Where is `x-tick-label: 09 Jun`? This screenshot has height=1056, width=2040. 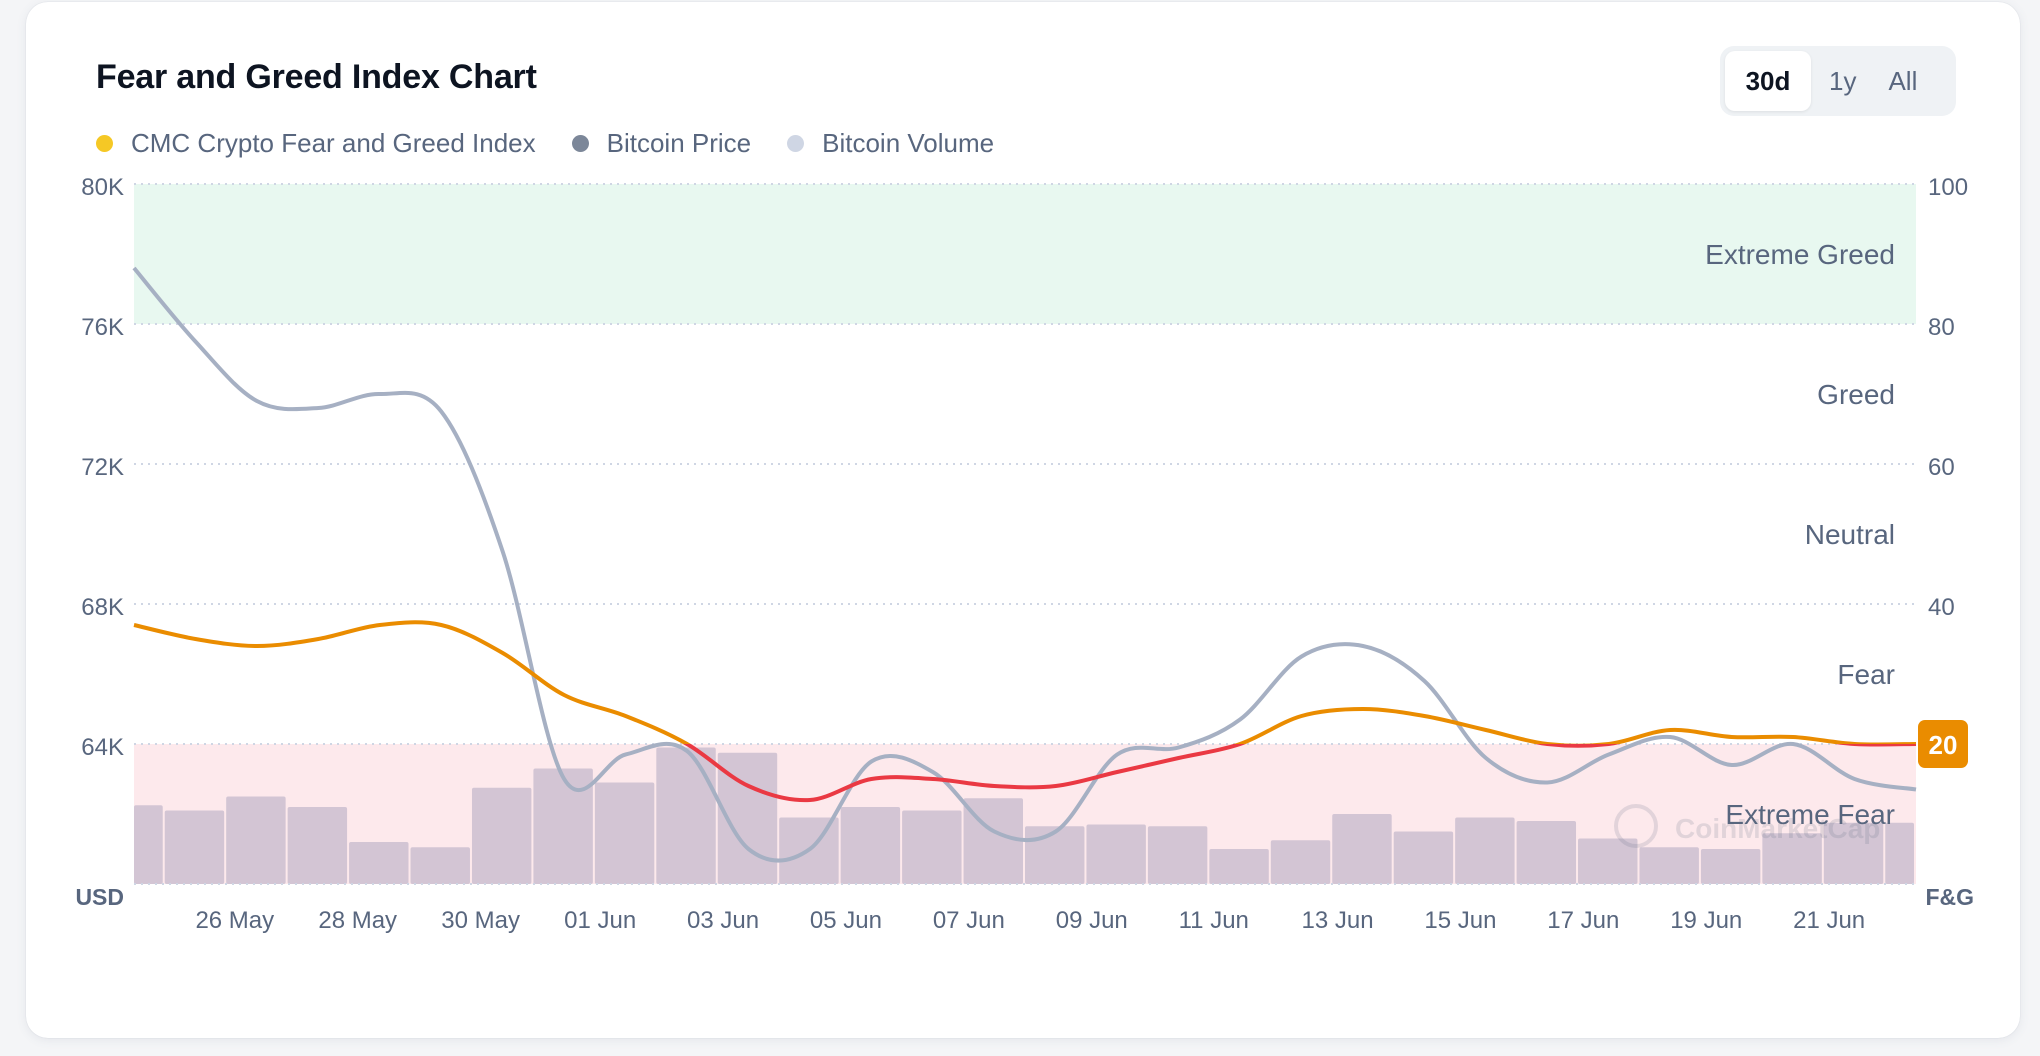
x-tick-label: 09 Jun is located at coordinates (1092, 920).